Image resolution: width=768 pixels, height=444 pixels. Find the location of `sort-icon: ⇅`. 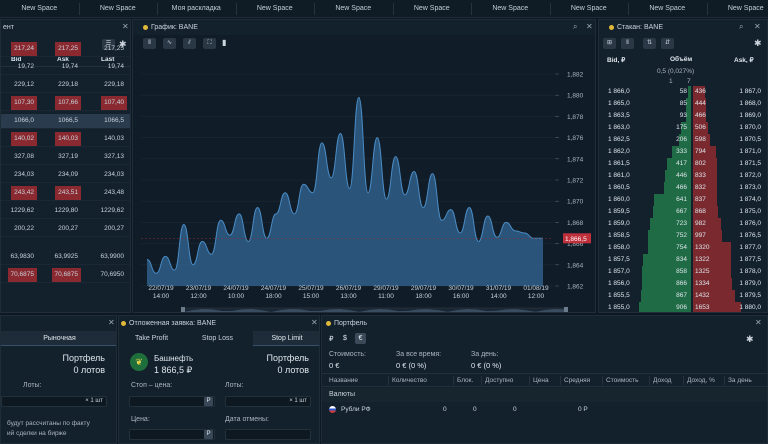

sort-icon: ⇅ is located at coordinates (649, 43).